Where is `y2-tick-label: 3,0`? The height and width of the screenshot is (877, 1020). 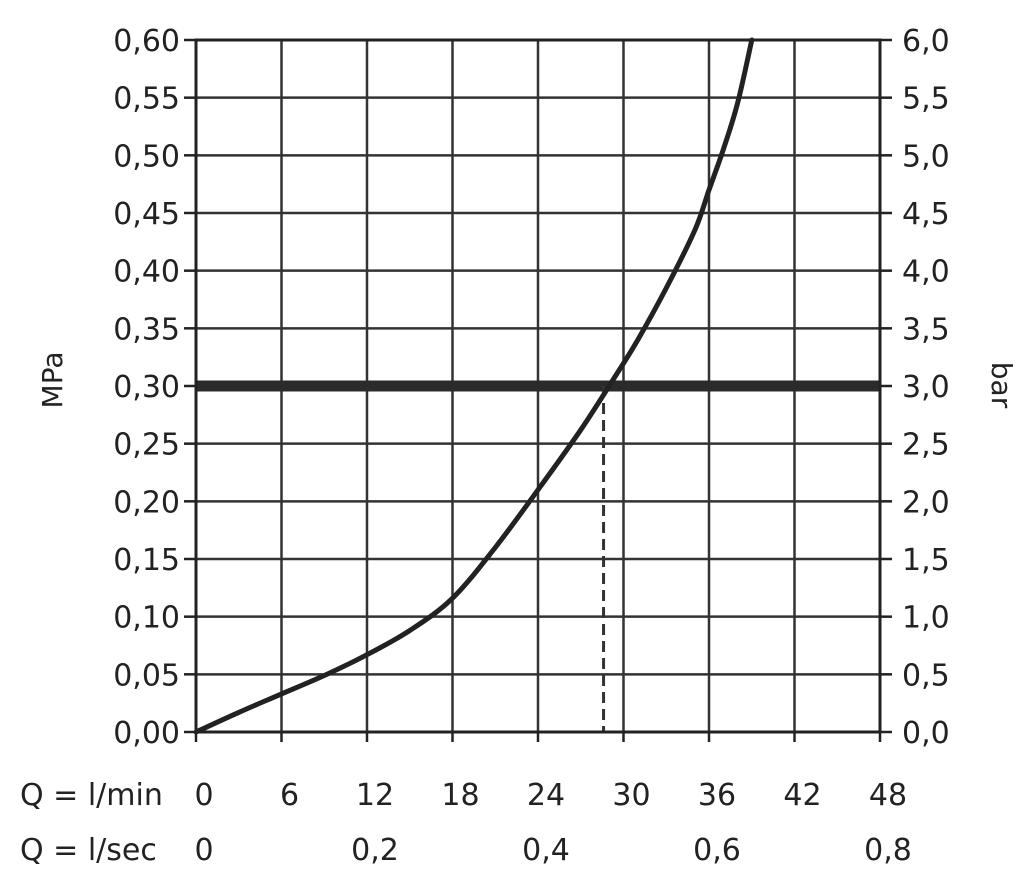 y2-tick-label: 3,0 is located at coordinates (926, 387).